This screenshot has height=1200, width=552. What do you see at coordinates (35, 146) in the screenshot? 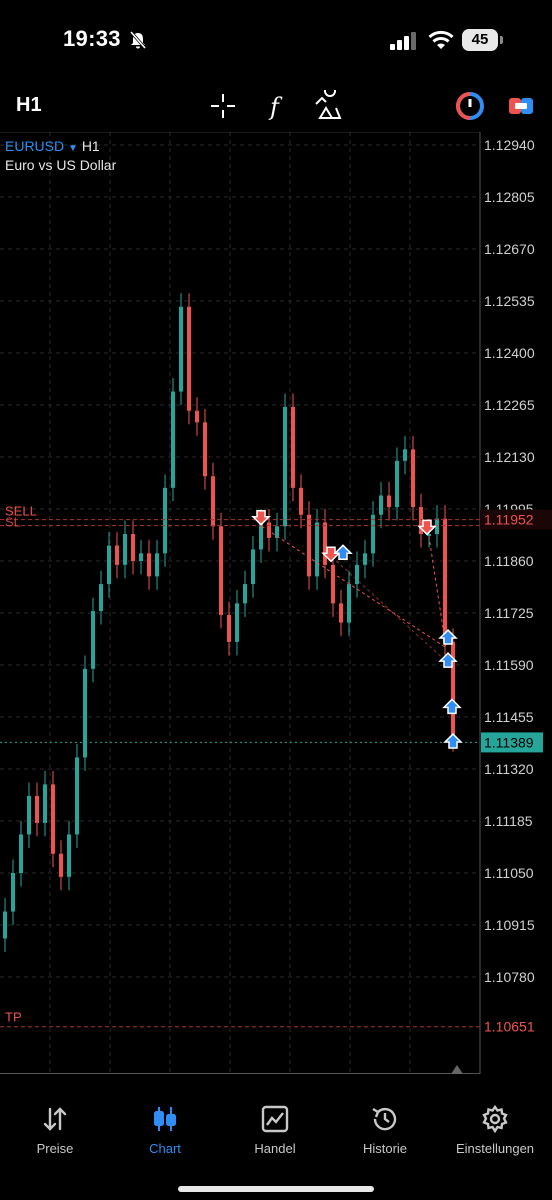
I see `chart-symbol: EURUSD` at bounding box center [35, 146].